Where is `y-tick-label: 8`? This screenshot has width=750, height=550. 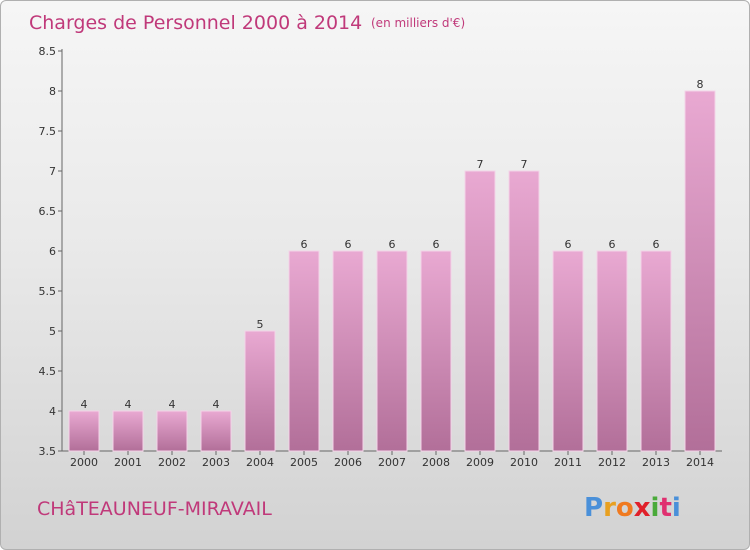 y-tick-label: 8 is located at coordinates (52, 91).